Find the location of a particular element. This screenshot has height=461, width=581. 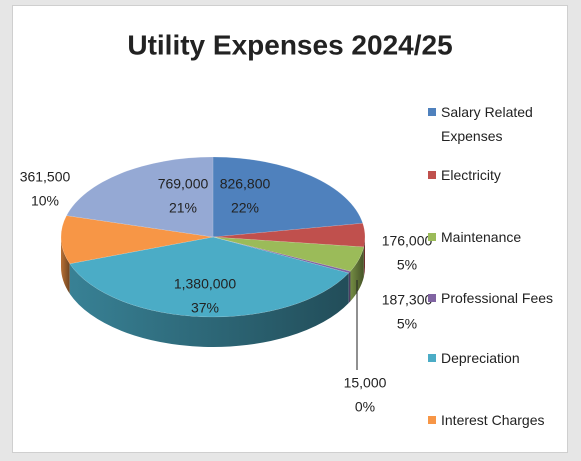

data-label-percent: 37% is located at coordinates (205, 308).